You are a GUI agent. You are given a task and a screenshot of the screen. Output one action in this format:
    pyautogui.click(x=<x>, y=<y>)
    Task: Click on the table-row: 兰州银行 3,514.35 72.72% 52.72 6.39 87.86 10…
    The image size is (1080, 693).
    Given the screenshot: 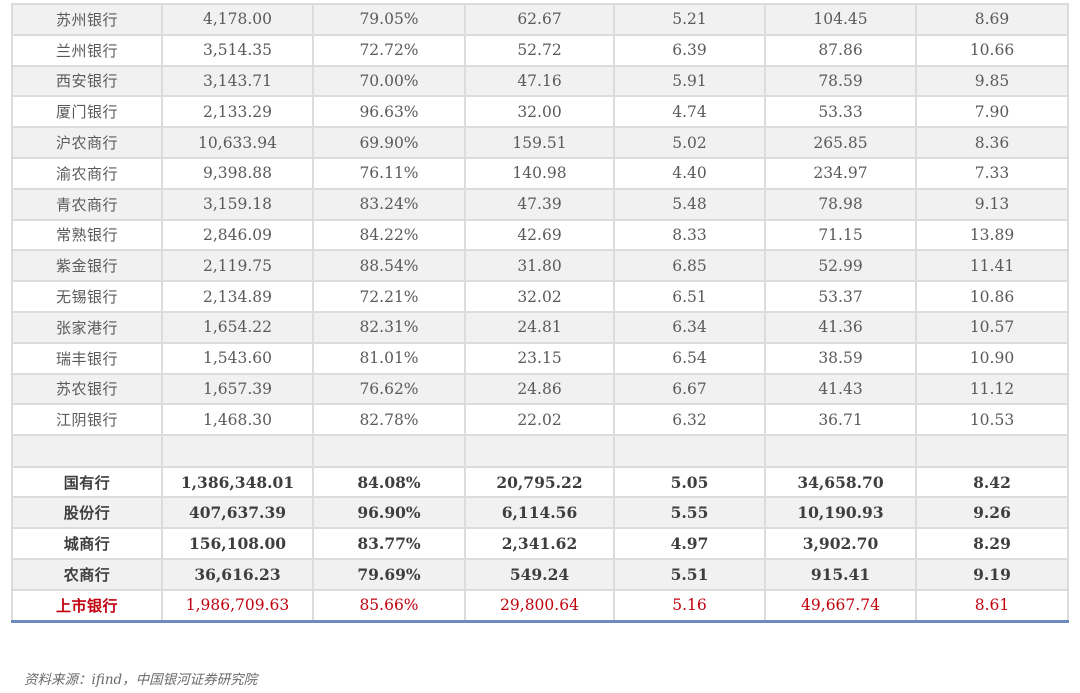 What is the action you would take?
    pyautogui.click(x=540, y=50)
    